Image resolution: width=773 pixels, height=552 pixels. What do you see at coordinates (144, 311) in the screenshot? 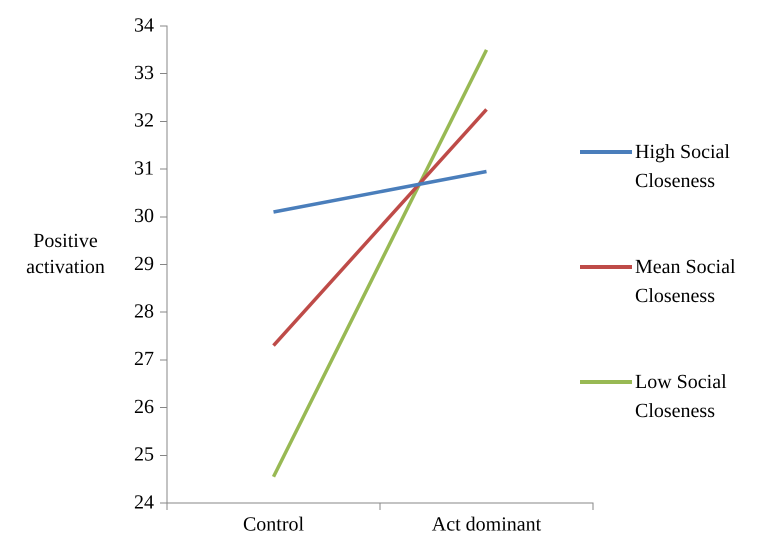
I see `y-tick-label: 28` at bounding box center [144, 311].